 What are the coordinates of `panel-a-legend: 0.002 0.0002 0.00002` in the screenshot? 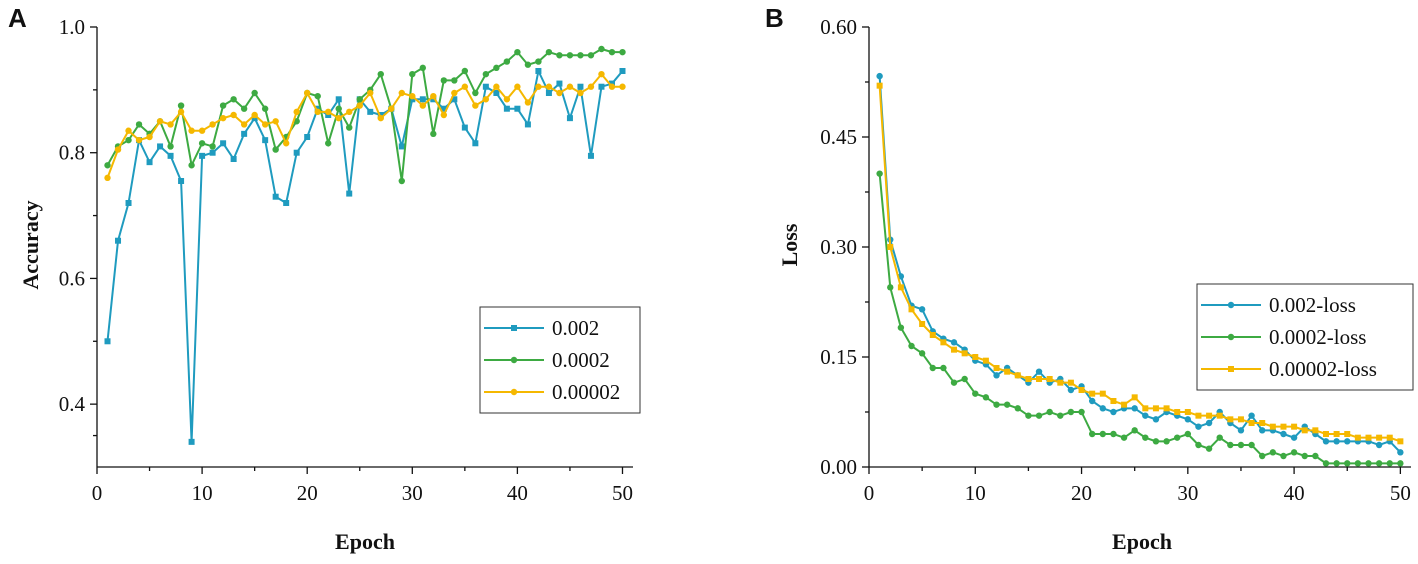 It's located at (560, 360).